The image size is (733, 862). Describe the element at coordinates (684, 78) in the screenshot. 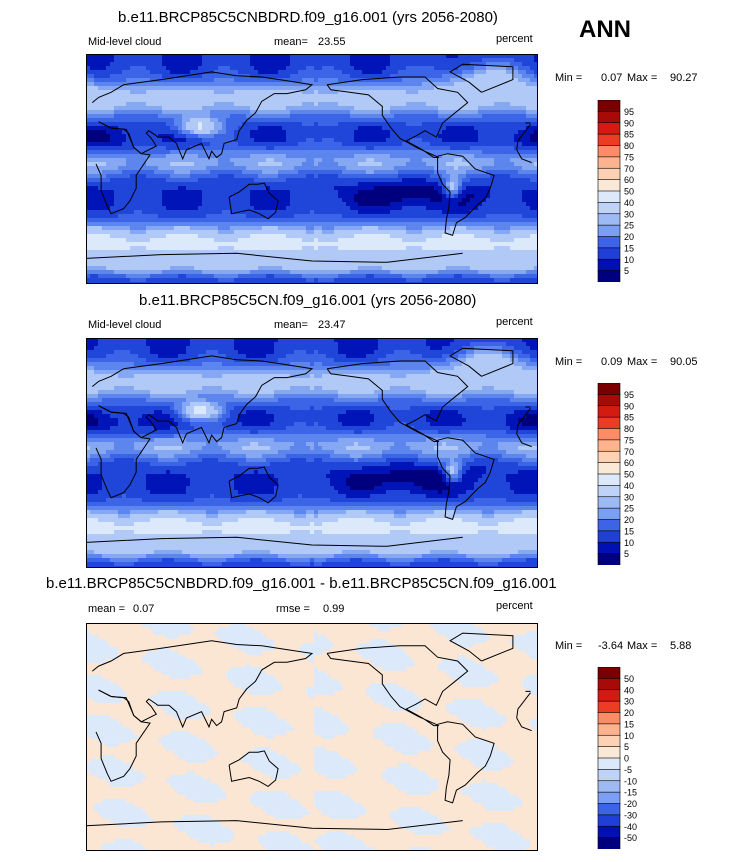

I see `panel1-max-value: 90.27` at that location.